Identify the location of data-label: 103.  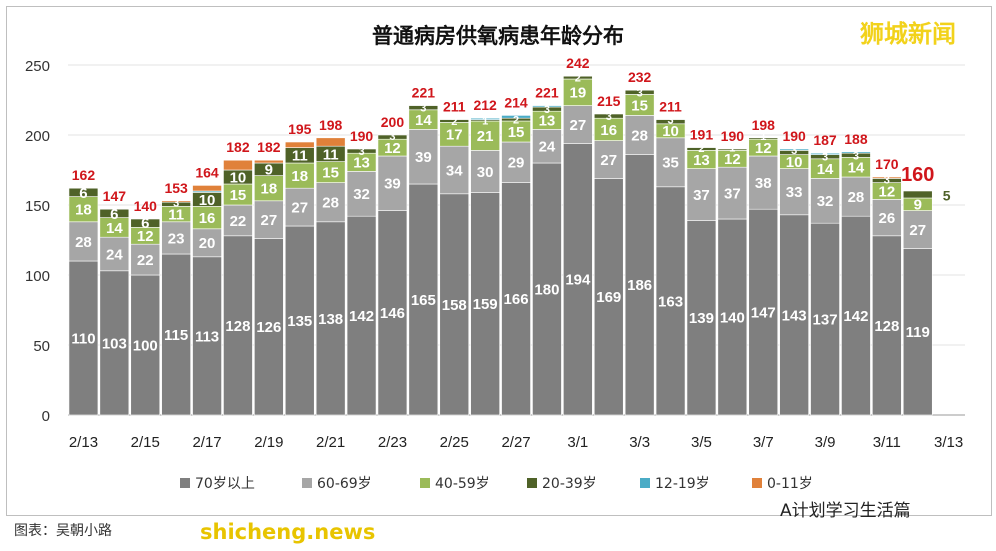
(114, 343).